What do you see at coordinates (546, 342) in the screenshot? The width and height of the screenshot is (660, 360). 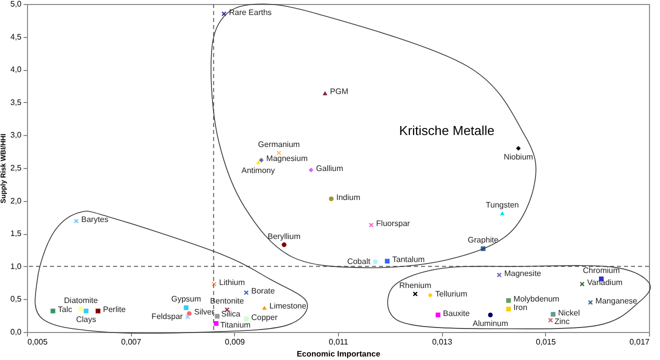 I see `x-tick-label: 0,015` at bounding box center [546, 342].